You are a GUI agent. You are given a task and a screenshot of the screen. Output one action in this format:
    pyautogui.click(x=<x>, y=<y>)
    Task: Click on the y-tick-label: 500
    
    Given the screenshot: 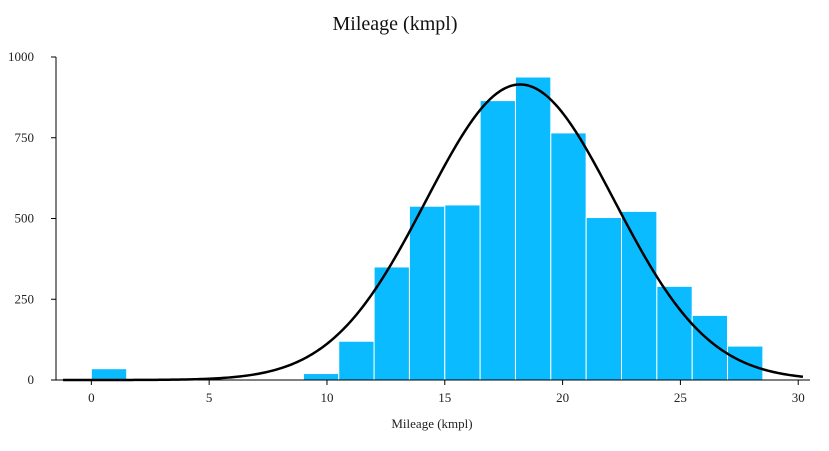 What is the action you would take?
    pyautogui.click(x=25, y=218)
    